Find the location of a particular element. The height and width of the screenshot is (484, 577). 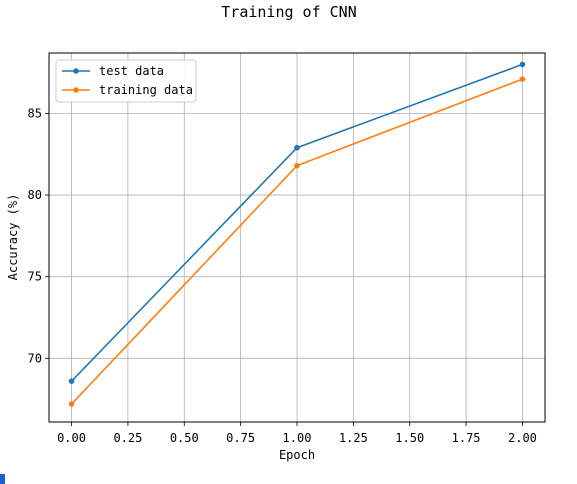

chart-title: Training of CNN is located at coordinates (288, 12).